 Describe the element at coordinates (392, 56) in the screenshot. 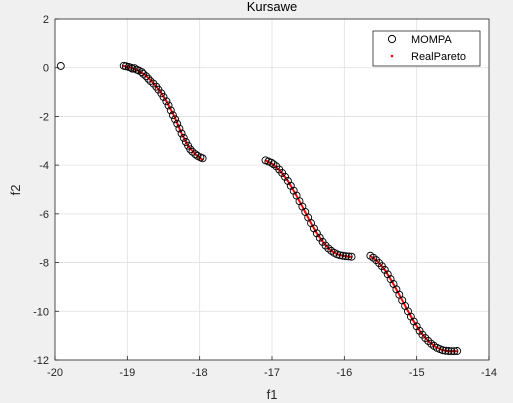

I see `legend-realpareto-marker-icon` at that location.